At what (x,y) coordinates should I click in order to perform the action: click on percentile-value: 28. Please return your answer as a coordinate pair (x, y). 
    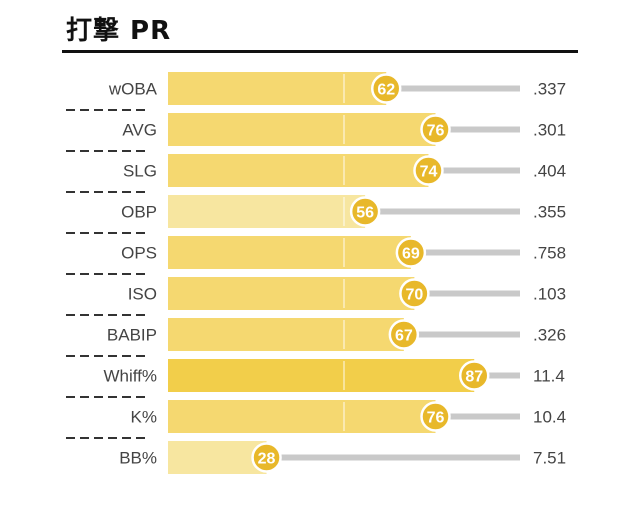
    Looking at the image, I should click on (267, 459).